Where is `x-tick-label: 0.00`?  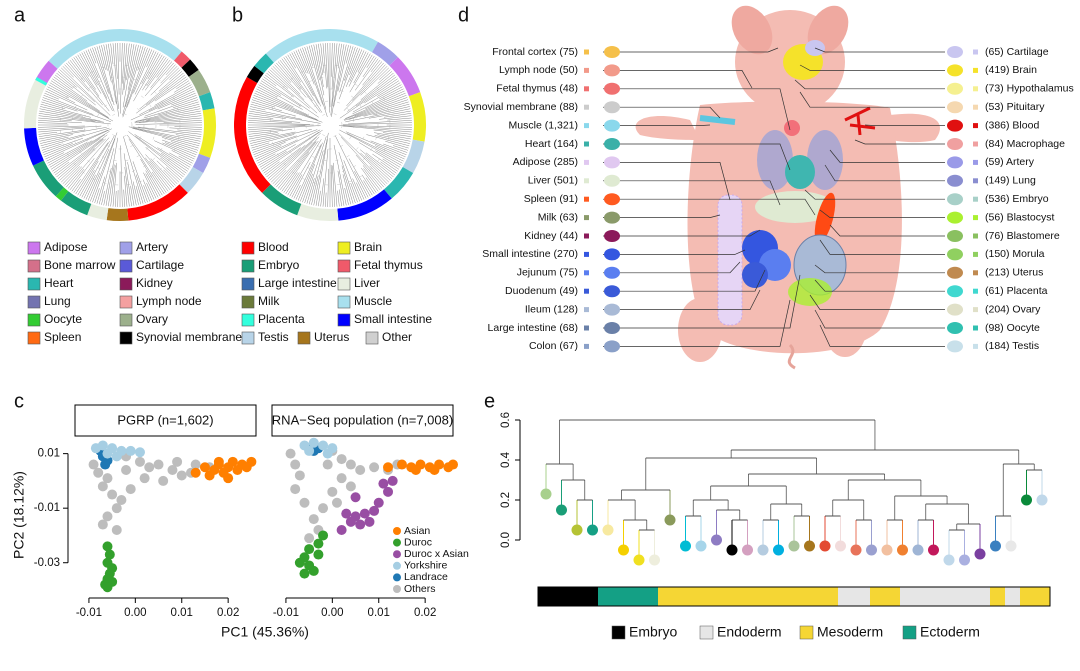
x-tick-label: 0.00 is located at coordinates (332, 613).